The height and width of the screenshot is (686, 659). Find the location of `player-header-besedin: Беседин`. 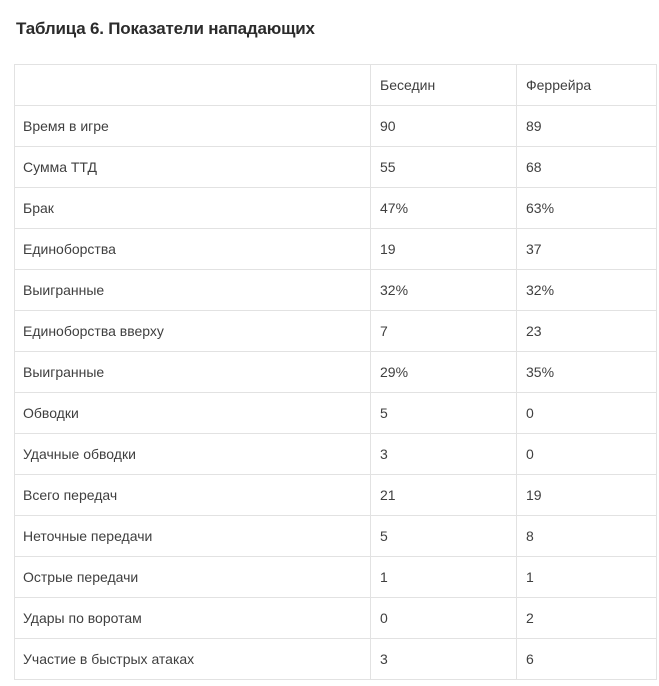

player-header-besedin: Беседин is located at coordinates (443, 85).